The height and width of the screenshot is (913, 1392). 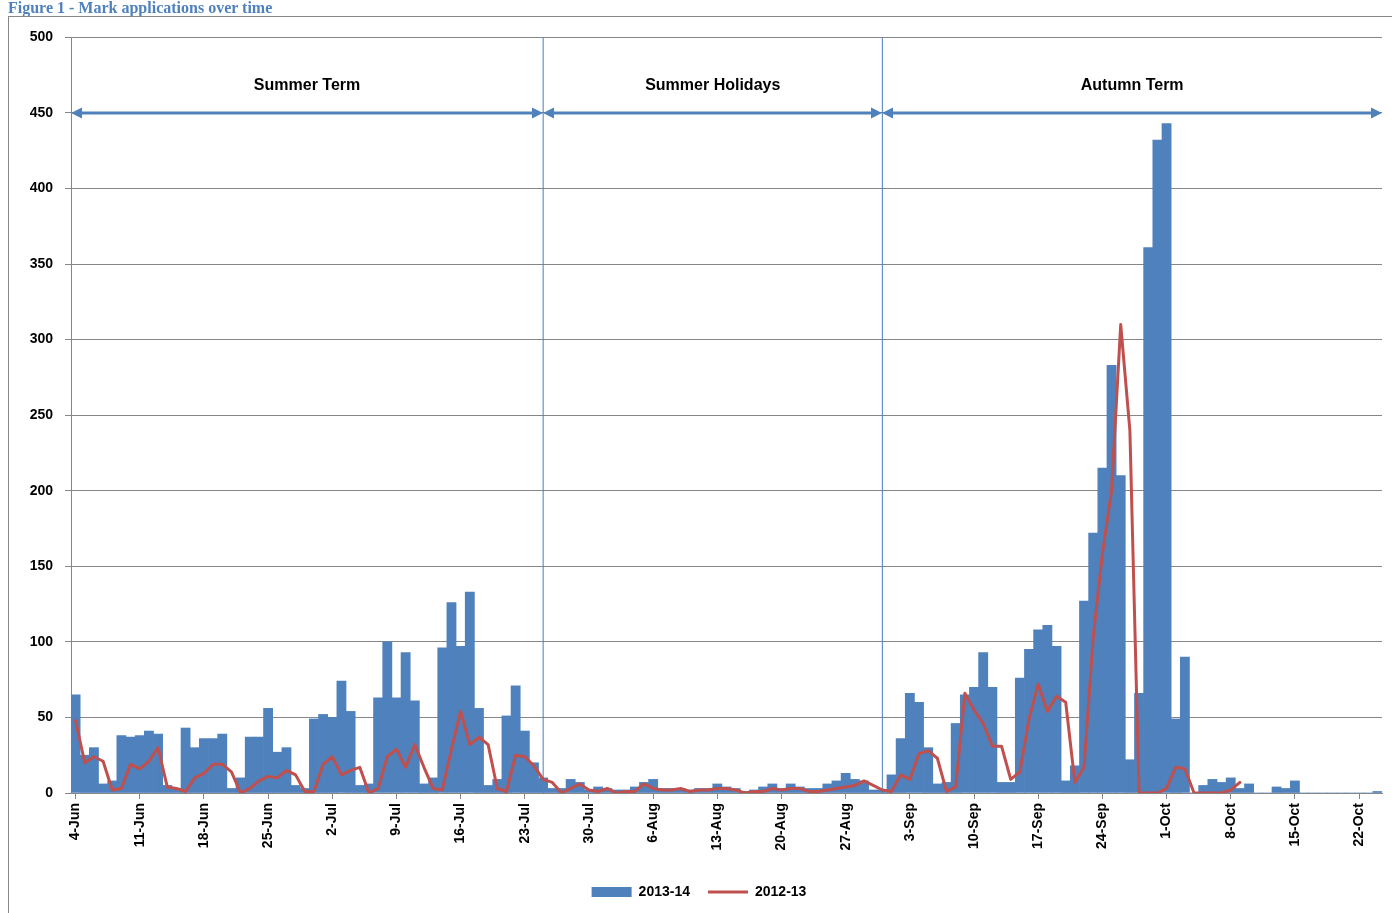 I want to click on x-tick-label: 4-Jun, so click(x=74, y=822).